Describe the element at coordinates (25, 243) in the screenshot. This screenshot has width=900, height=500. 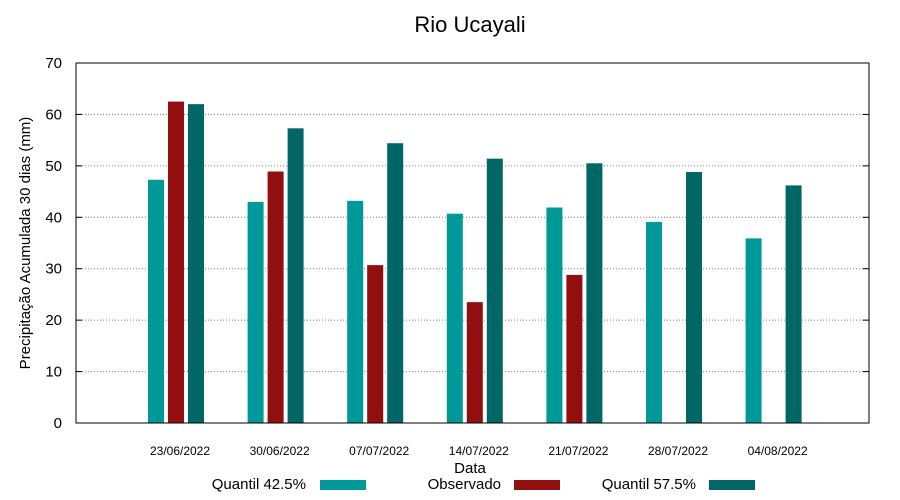
I see `y-axis-label: Precipitação Acumulada 30 dias (mm)` at that location.